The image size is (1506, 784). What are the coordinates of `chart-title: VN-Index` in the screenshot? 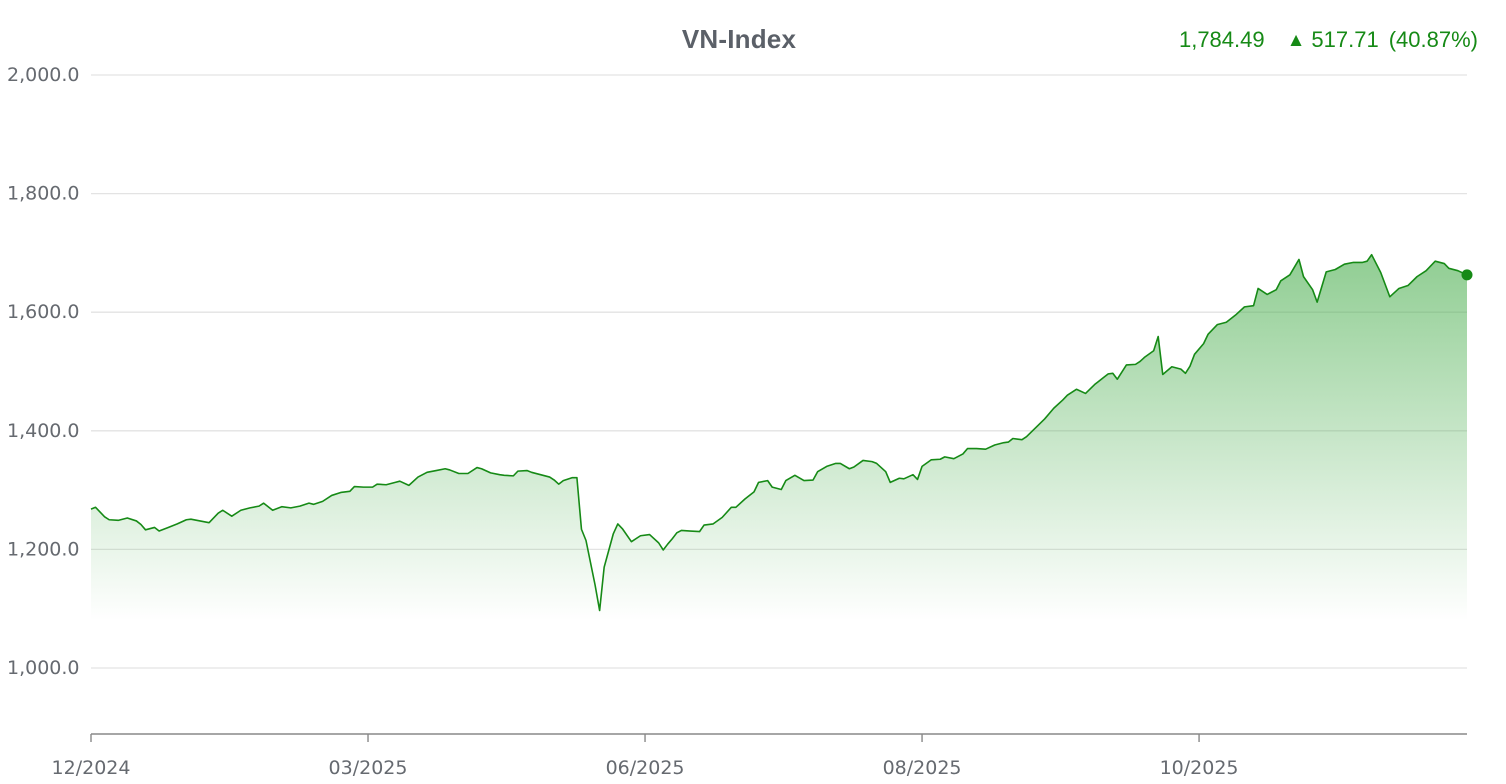 It's located at (739, 39).